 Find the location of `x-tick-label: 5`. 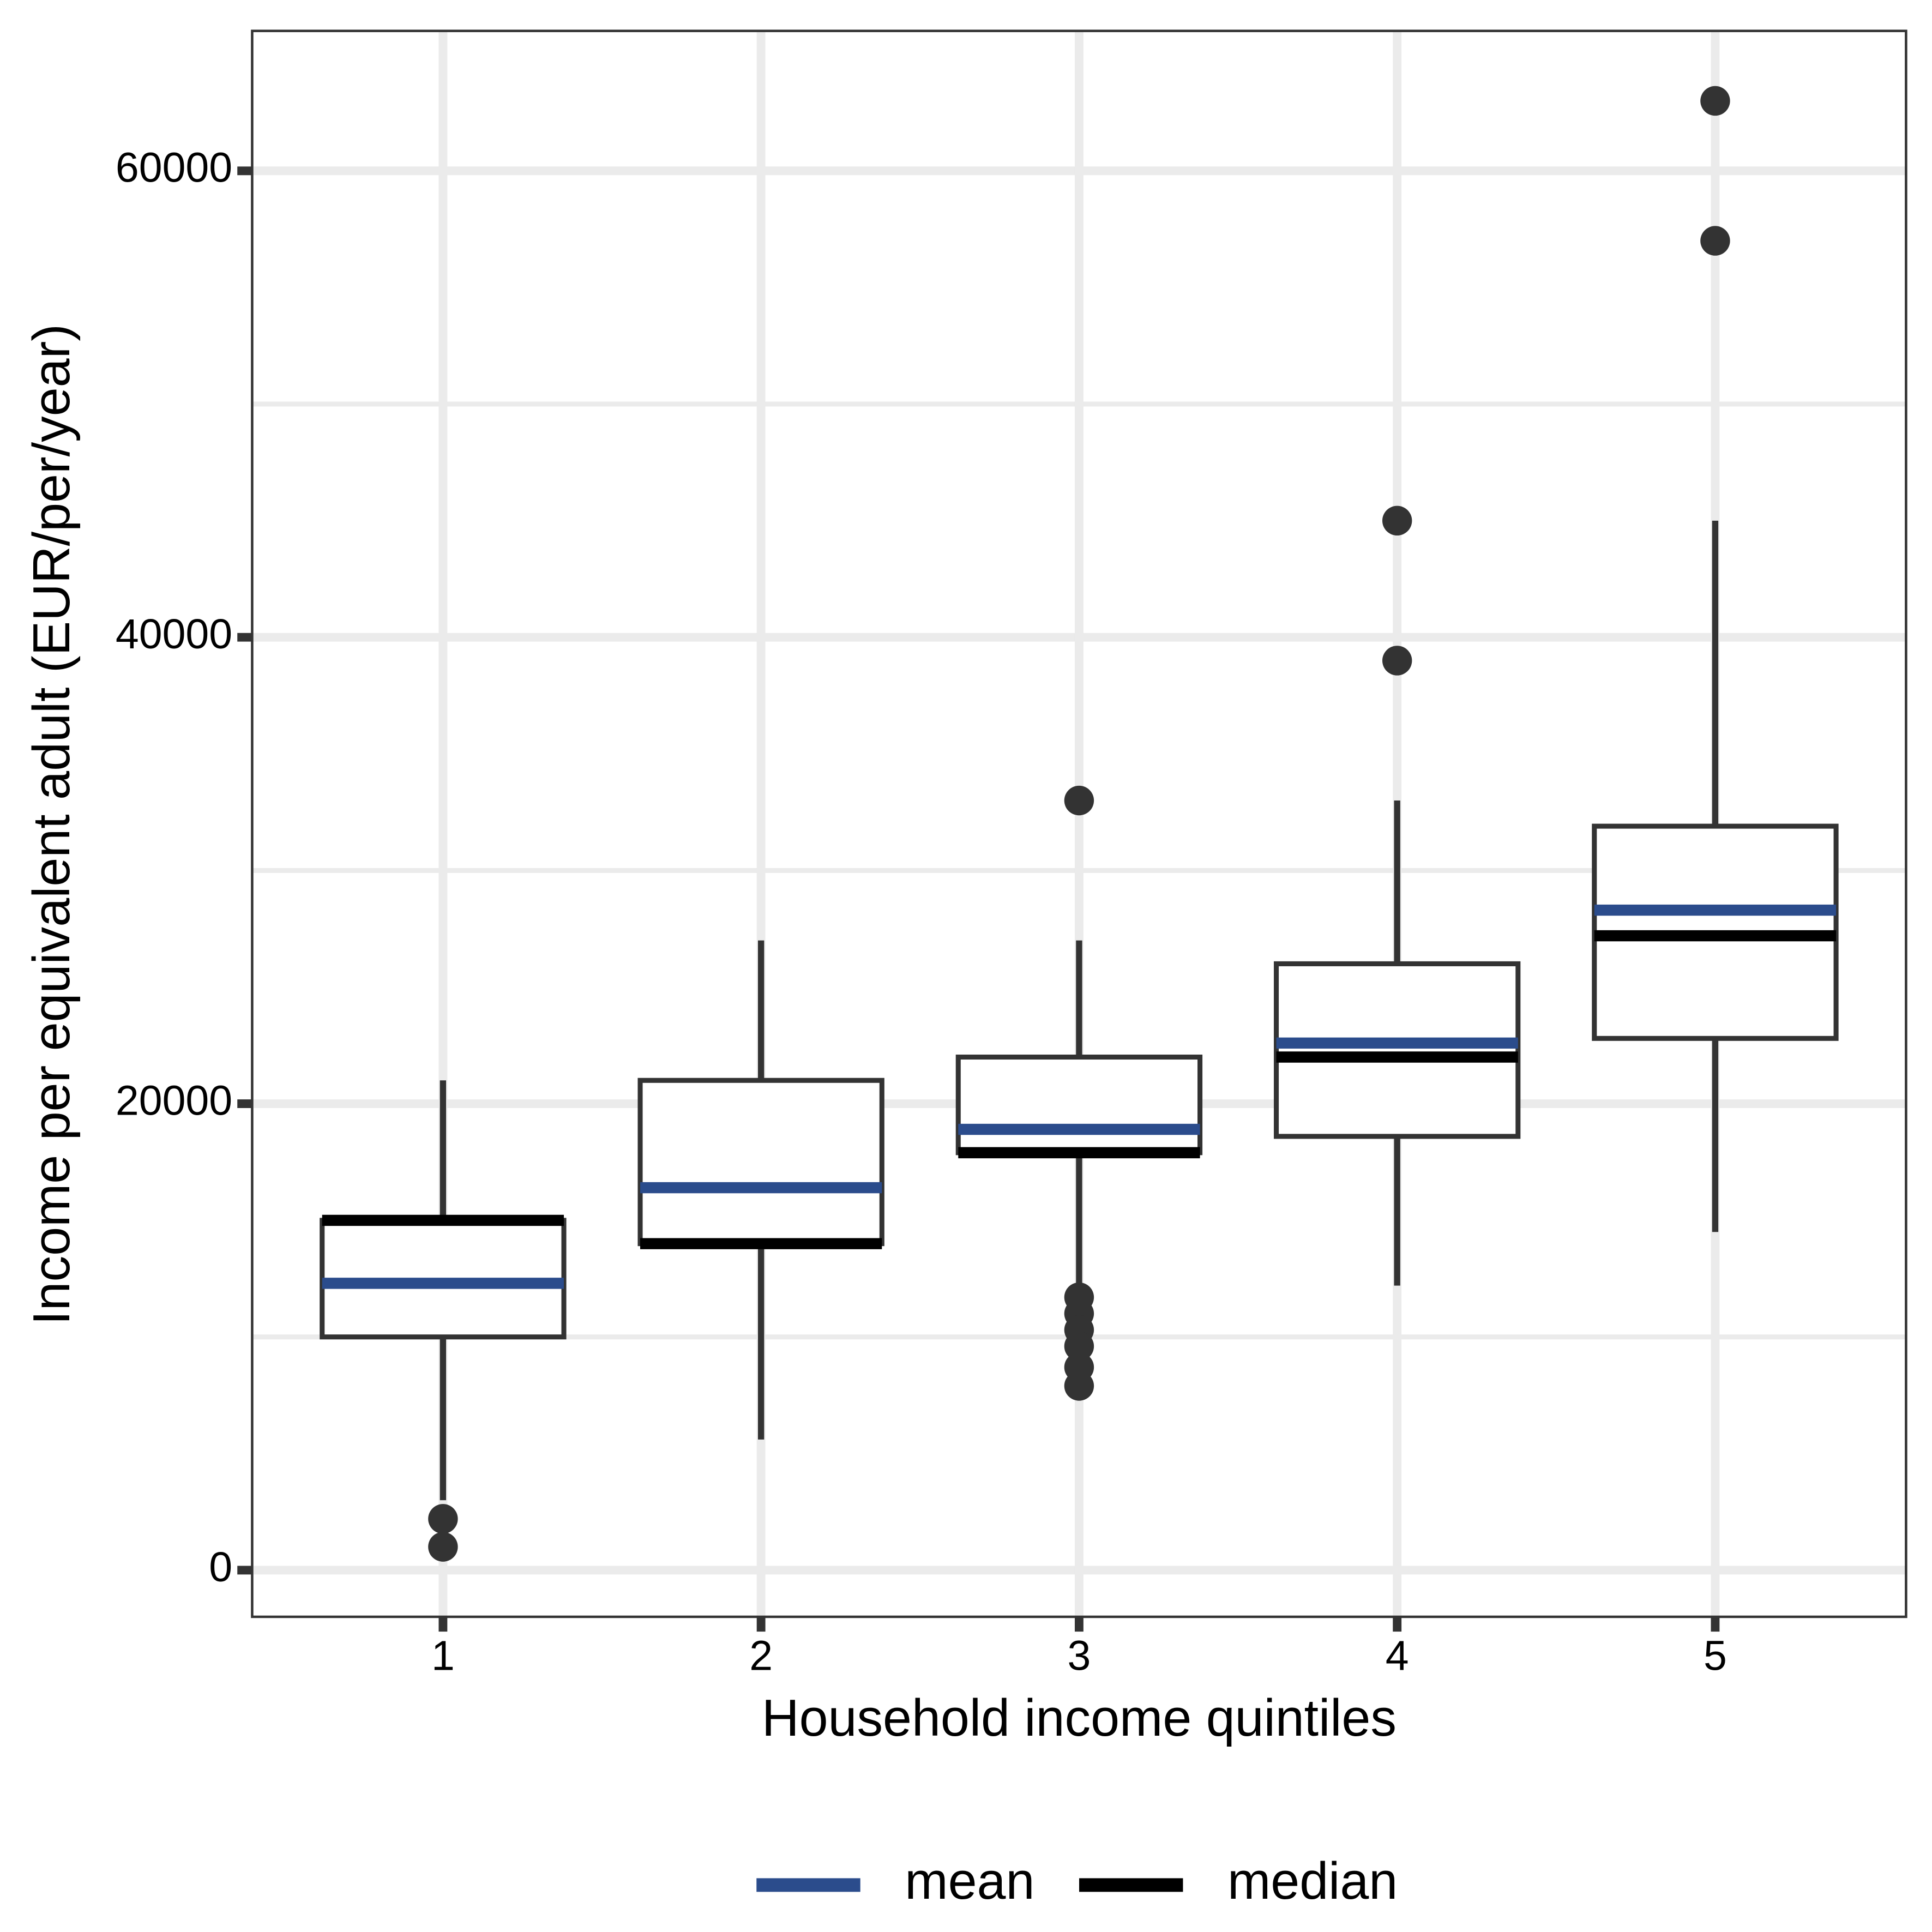

x-tick-label: 5 is located at coordinates (1715, 1655).